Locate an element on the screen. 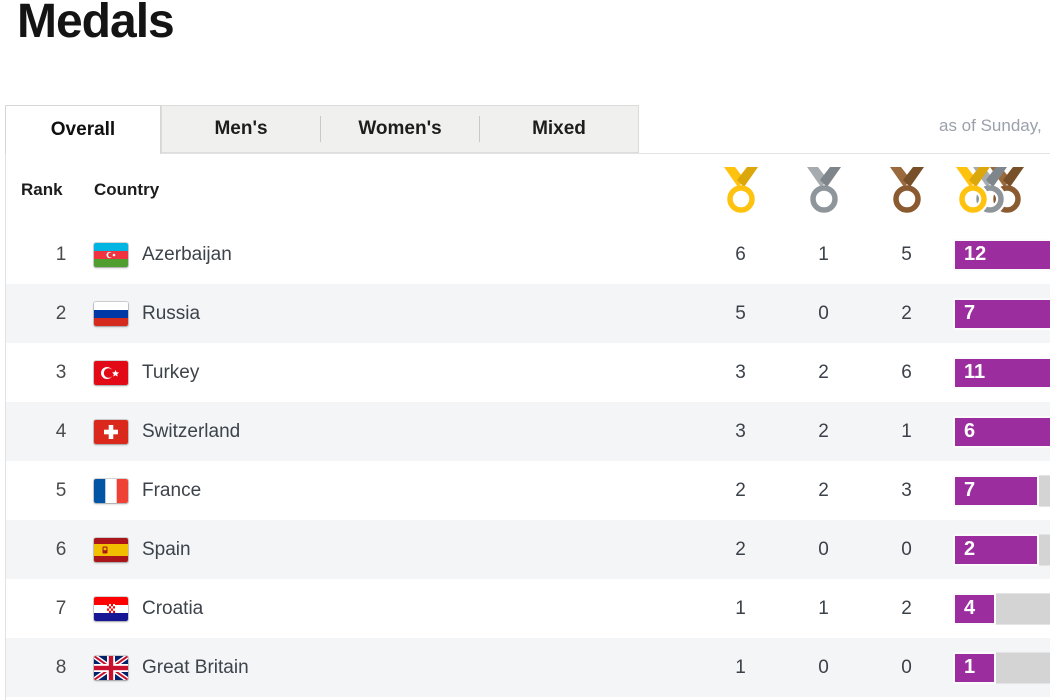  tab-group: Men's Women's Mixed is located at coordinates (400, 129).